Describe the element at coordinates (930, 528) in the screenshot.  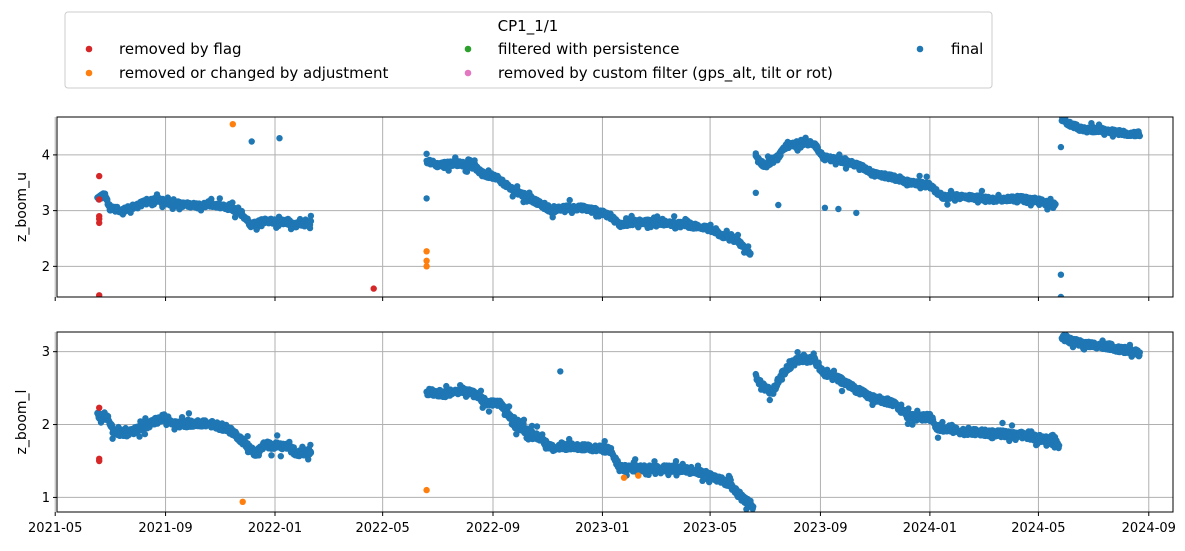
I see `x-tick-label: 2024-01` at that location.